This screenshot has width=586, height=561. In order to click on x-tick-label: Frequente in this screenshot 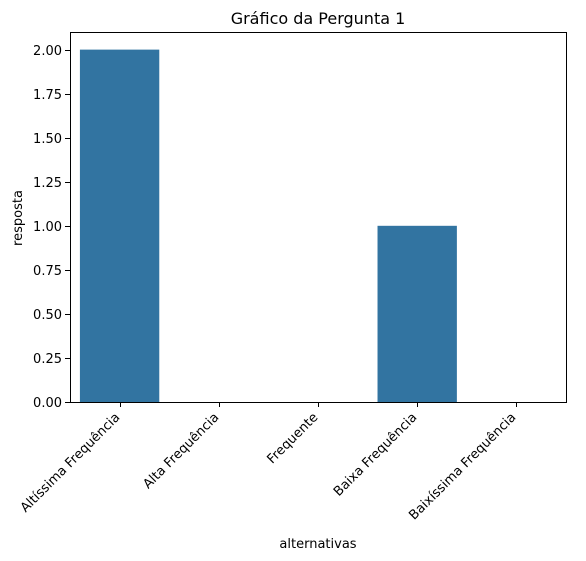, I will do `click(292, 438)`.